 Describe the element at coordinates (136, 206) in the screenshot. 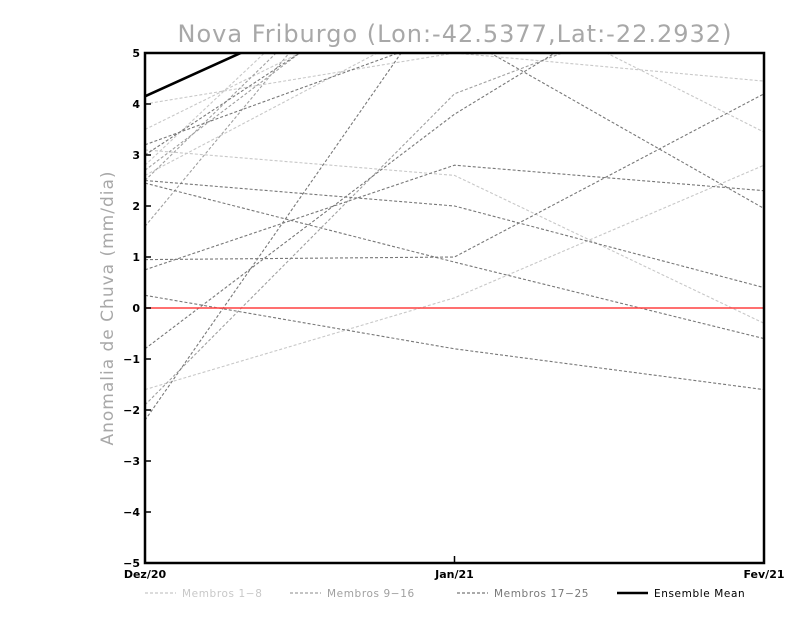

I see `y-tick-label: 2` at that location.